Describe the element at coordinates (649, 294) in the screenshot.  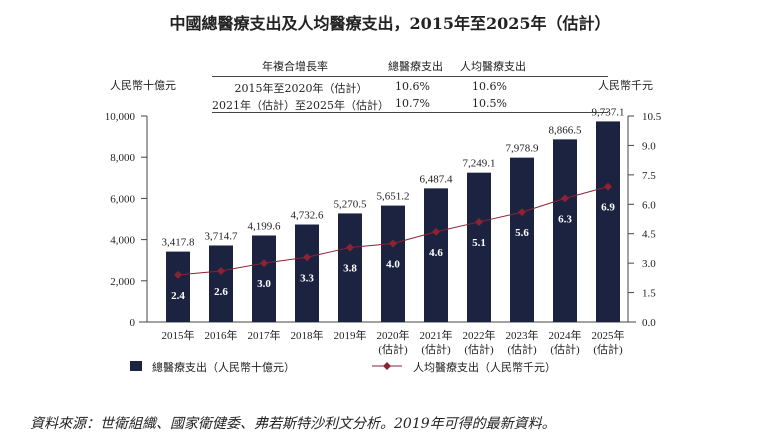
I see `right-tick-label: 1.5` at that location.